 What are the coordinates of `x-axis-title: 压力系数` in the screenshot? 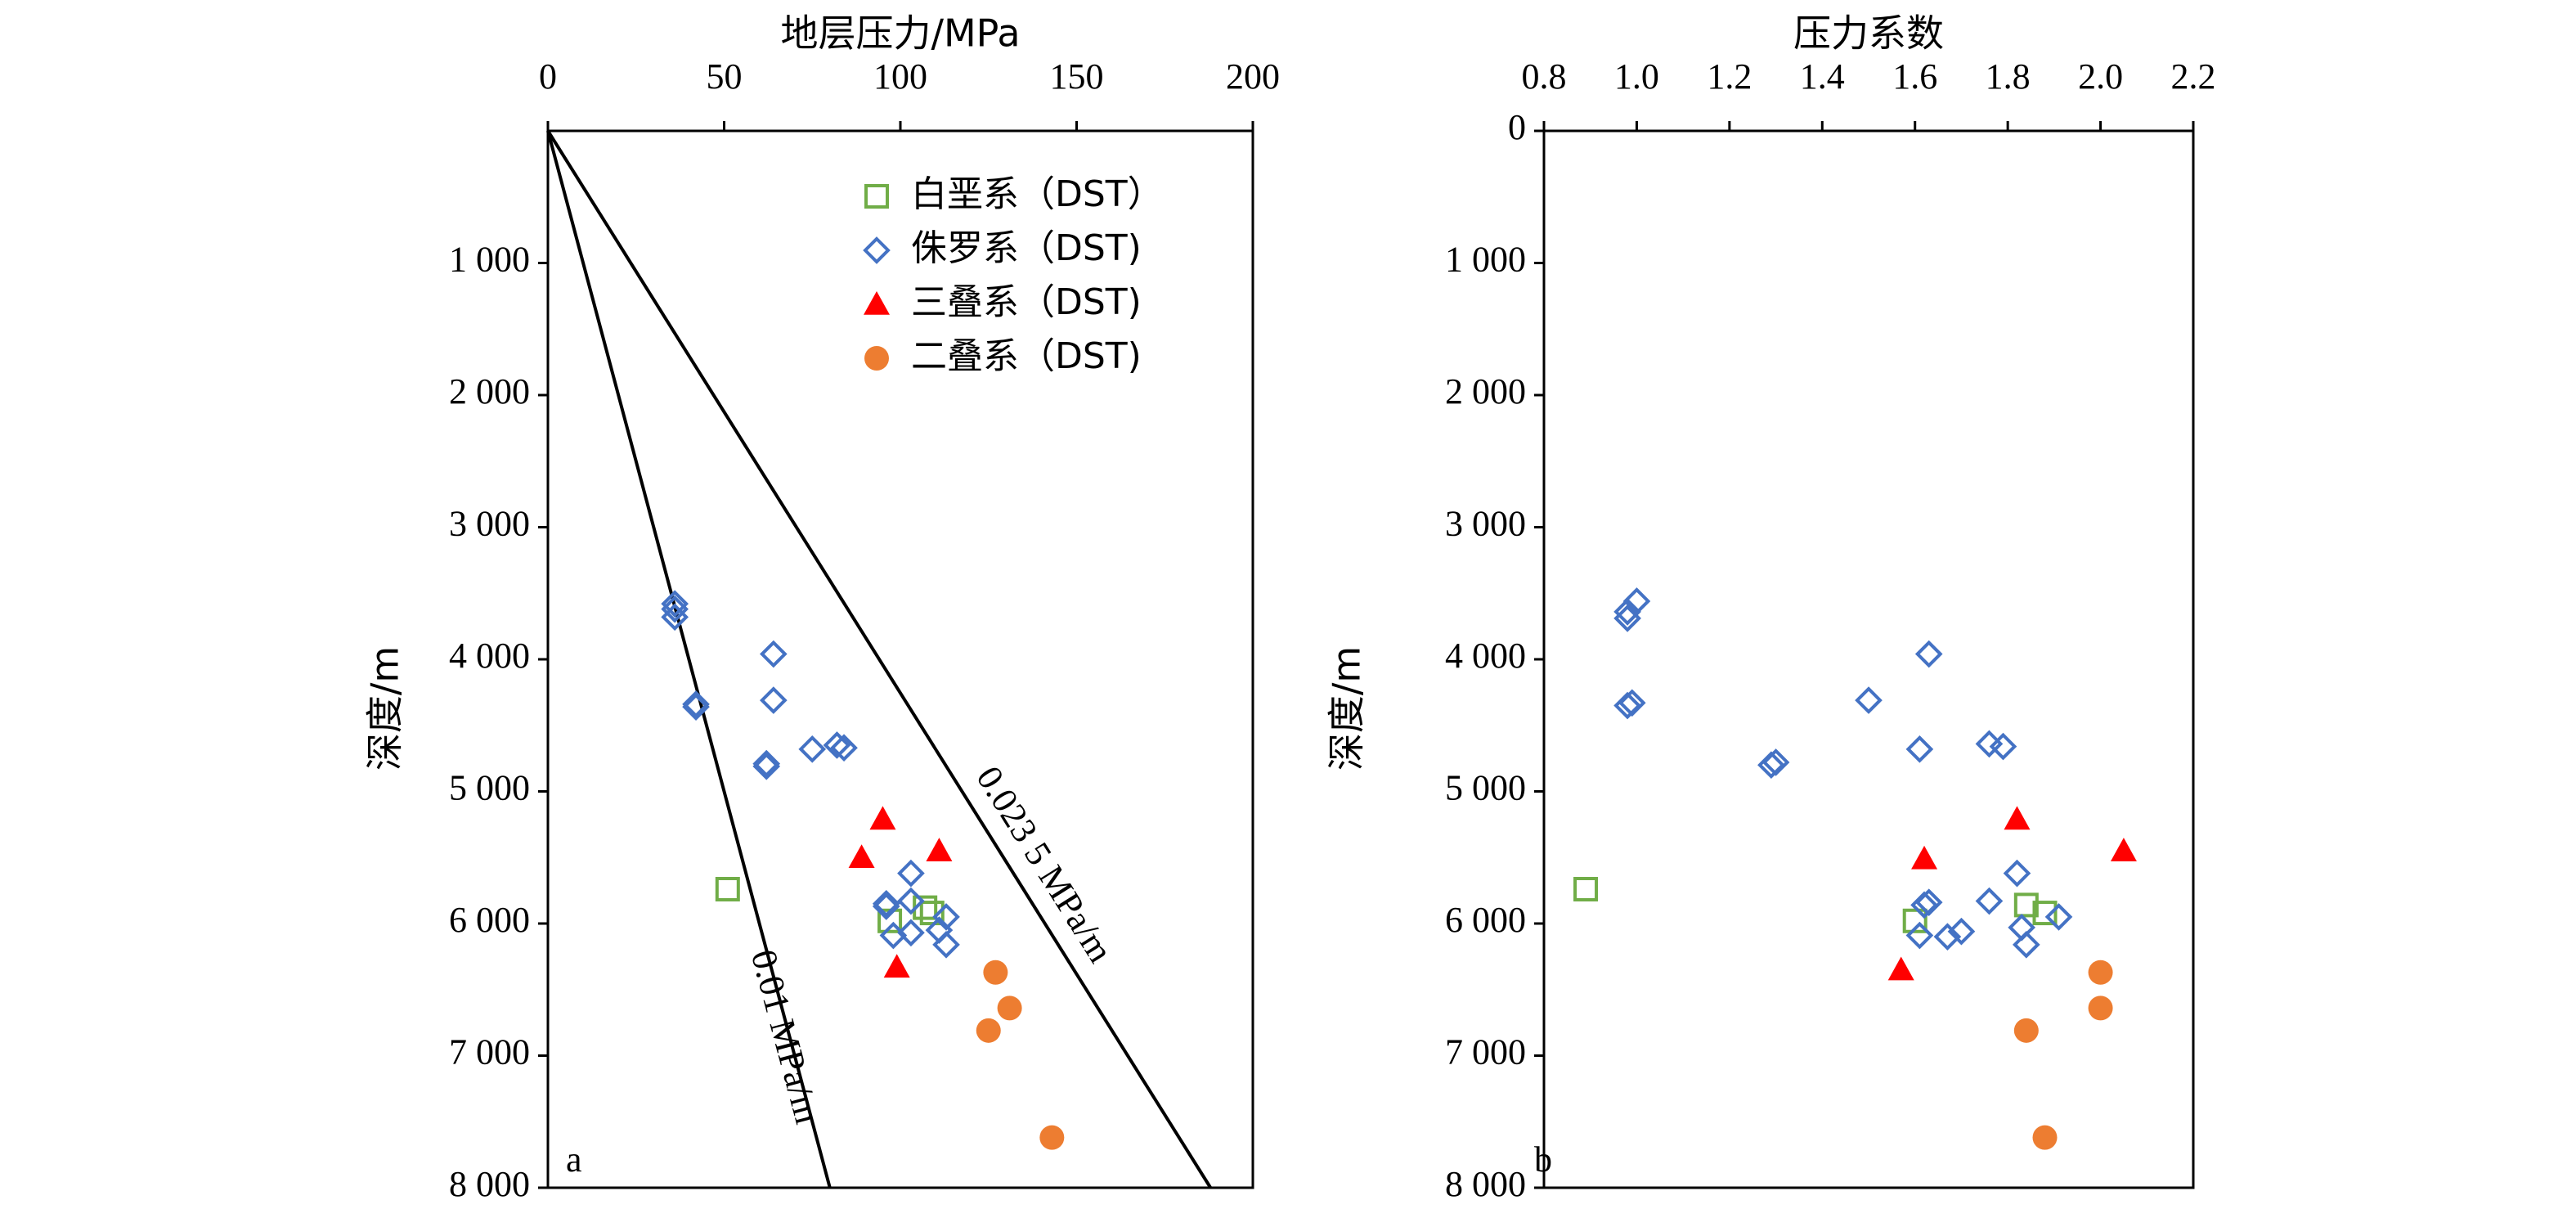 It's located at (1869, 33).